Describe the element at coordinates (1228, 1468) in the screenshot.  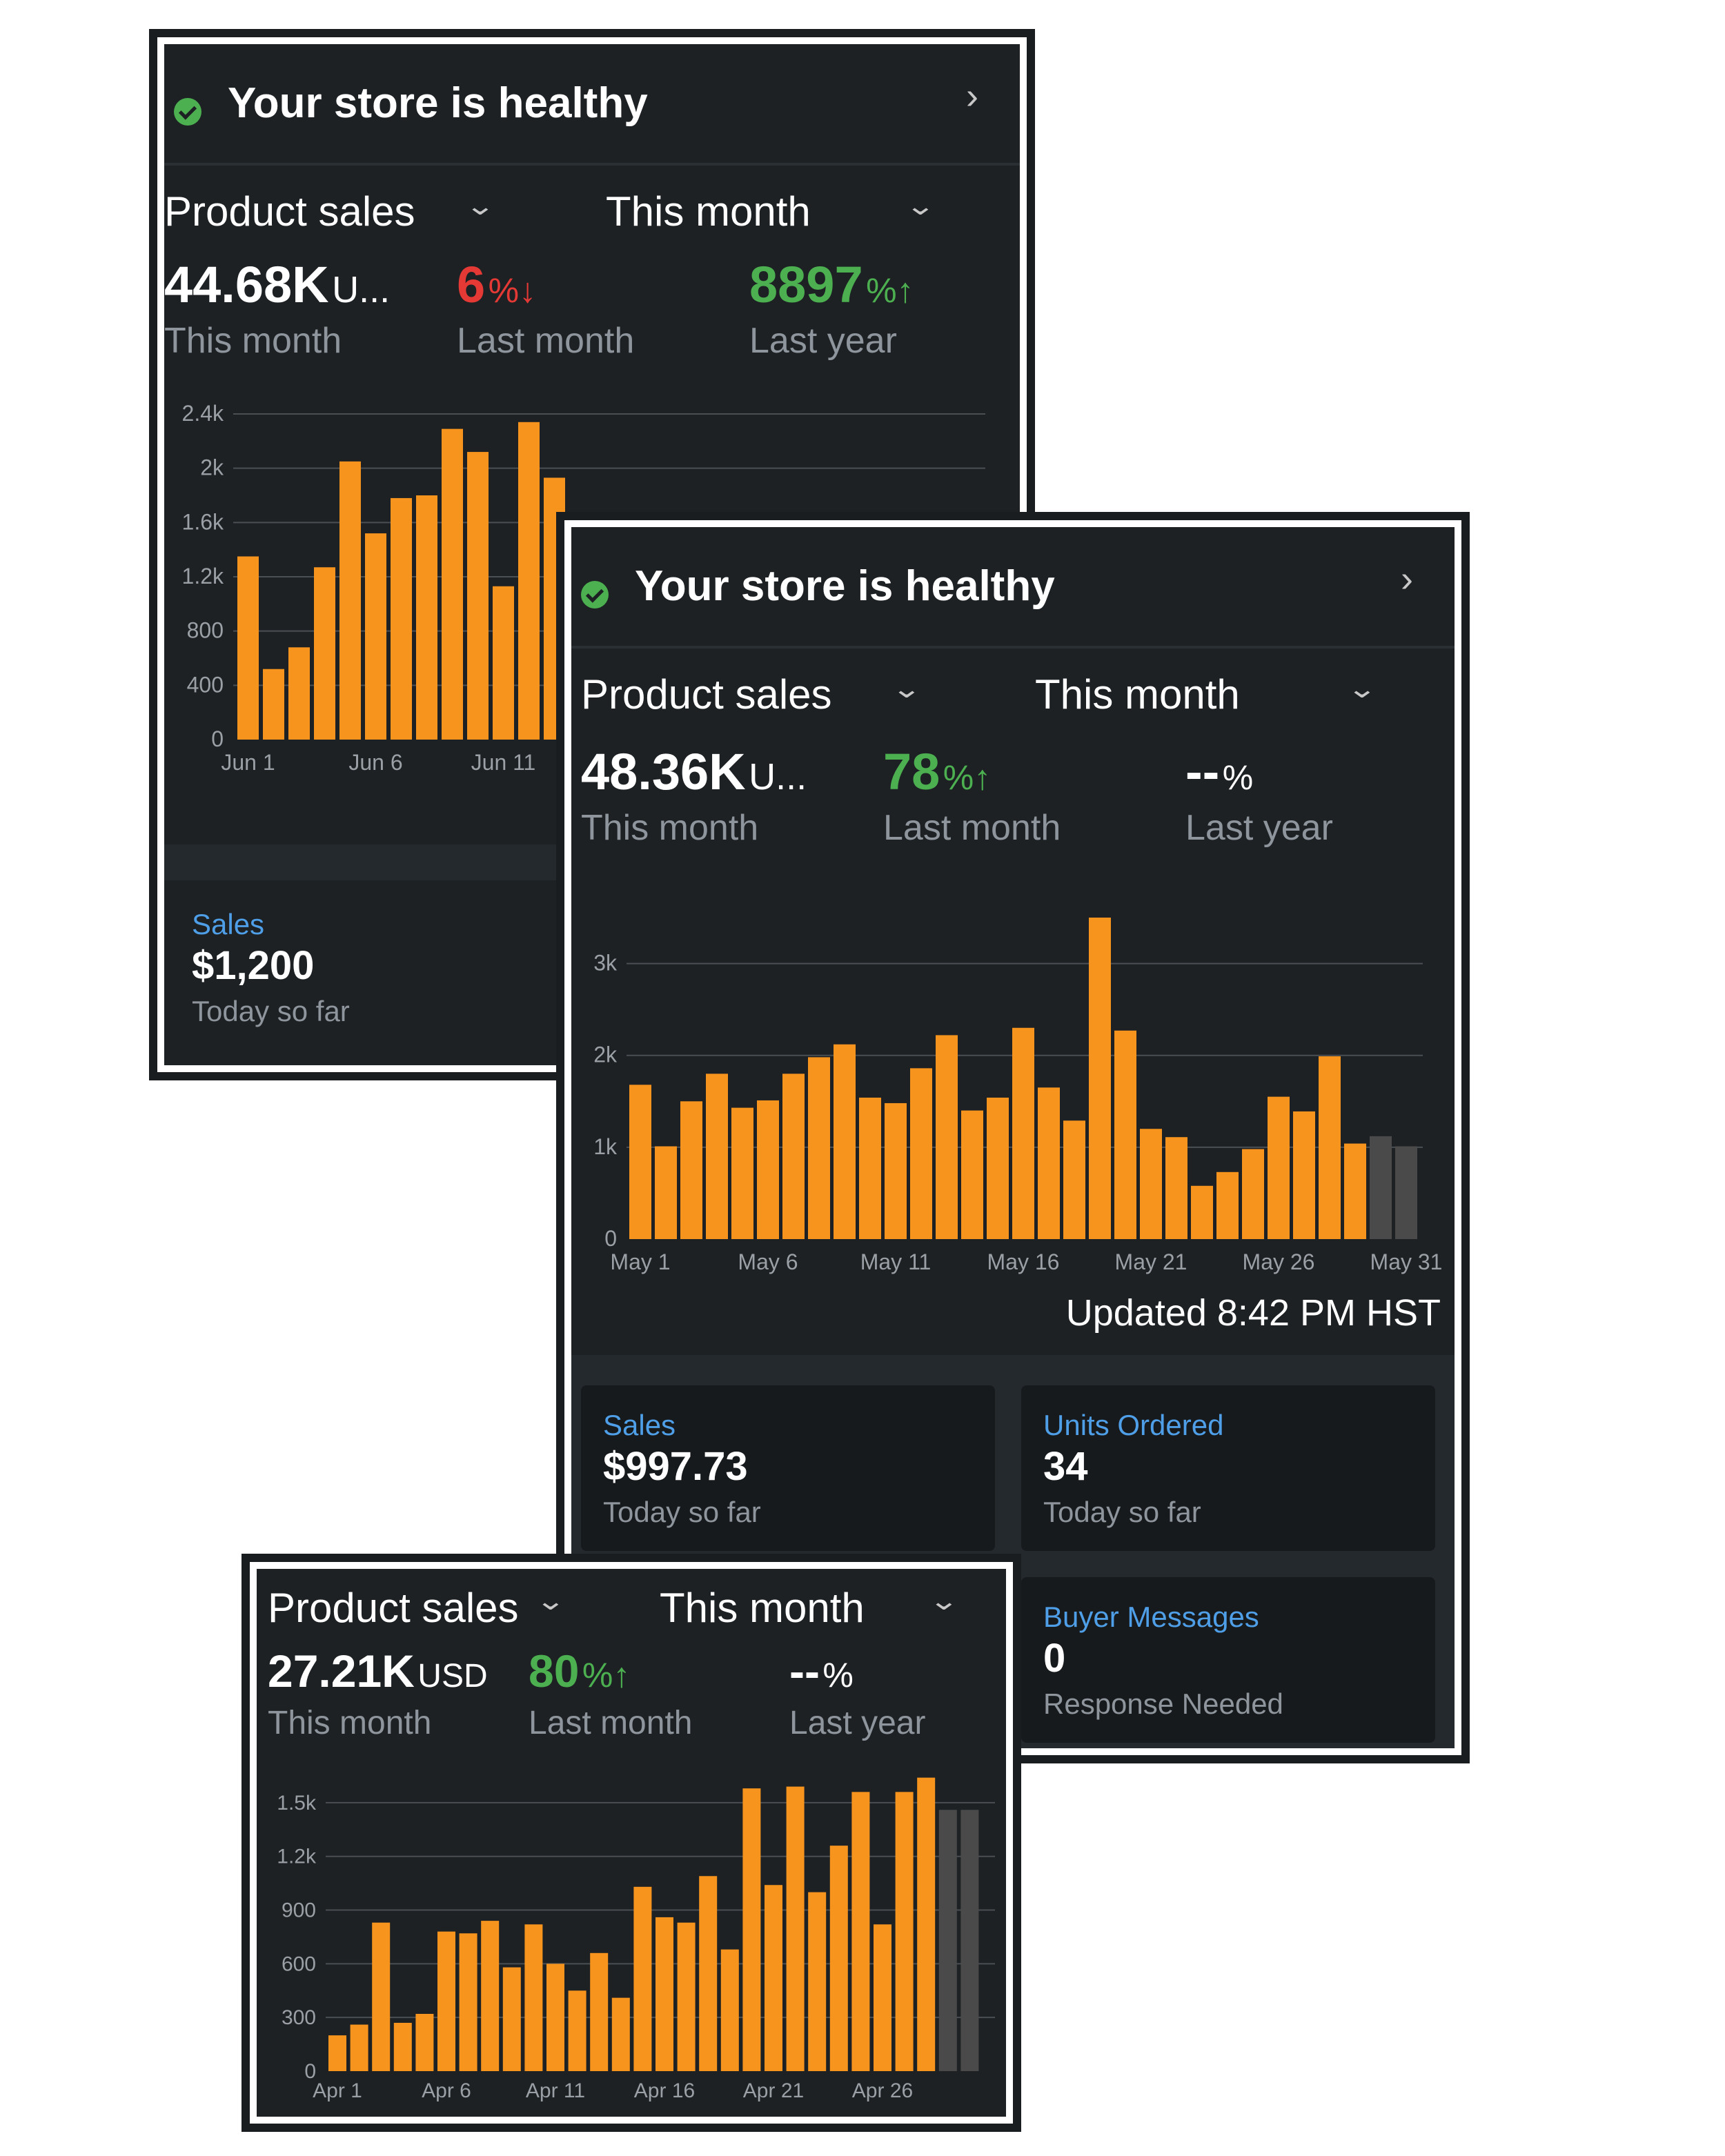
I see `units-ordered-tile: Units Ordered 34 Today so far` at that location.